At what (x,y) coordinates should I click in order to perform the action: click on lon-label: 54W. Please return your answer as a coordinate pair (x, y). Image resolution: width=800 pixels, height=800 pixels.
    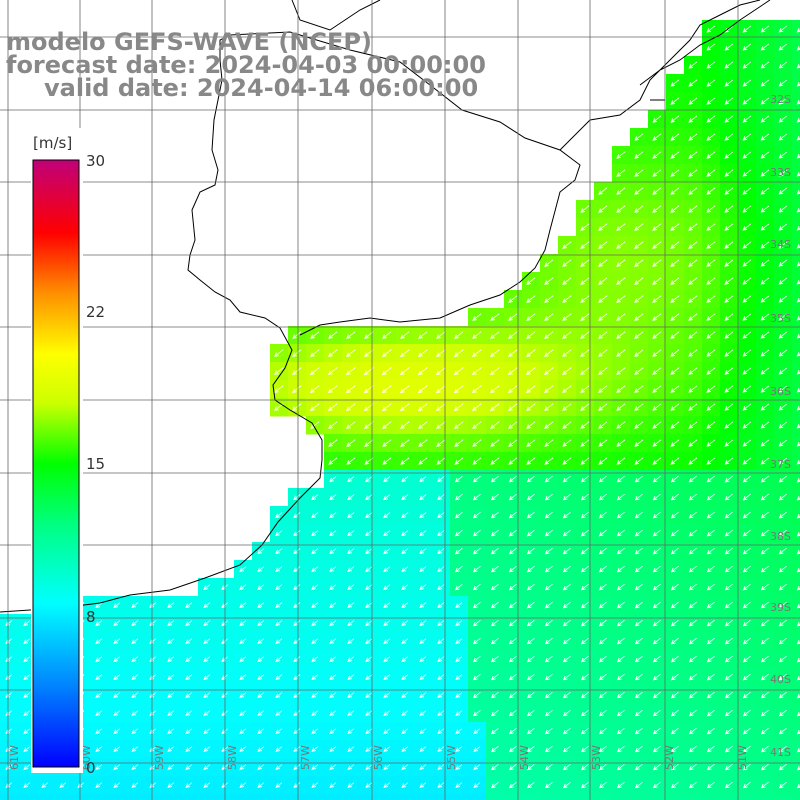
    Looking at the image, I should click on (524, 757).